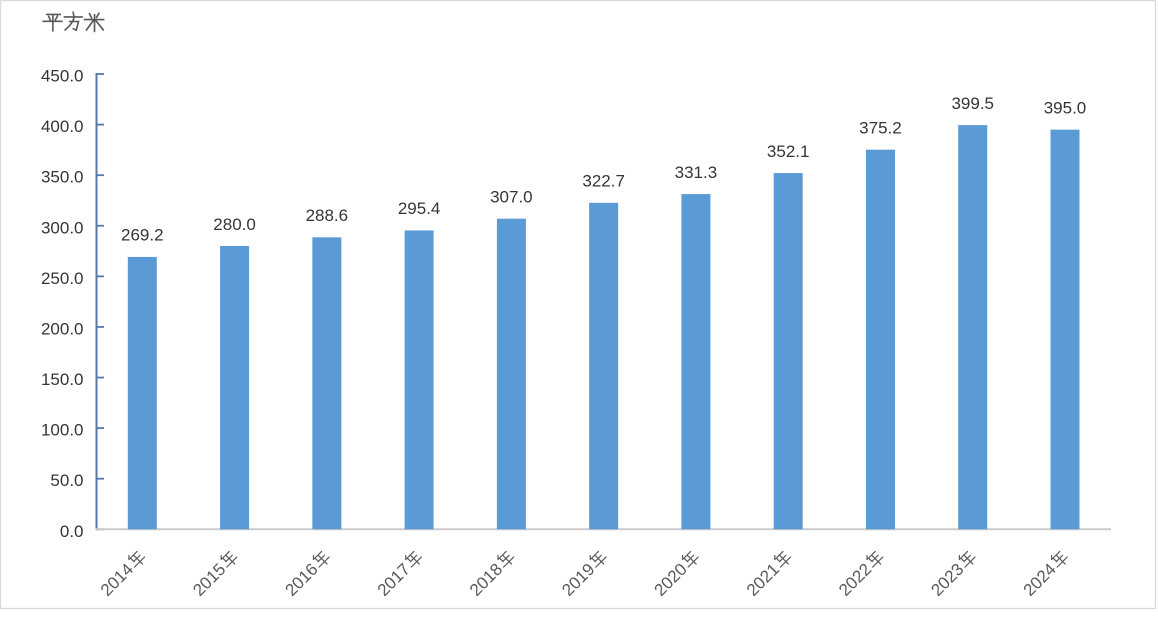 This screenshot has width=1158, height=617. I want to click on svg-text: 0.0, so click(72, 531).